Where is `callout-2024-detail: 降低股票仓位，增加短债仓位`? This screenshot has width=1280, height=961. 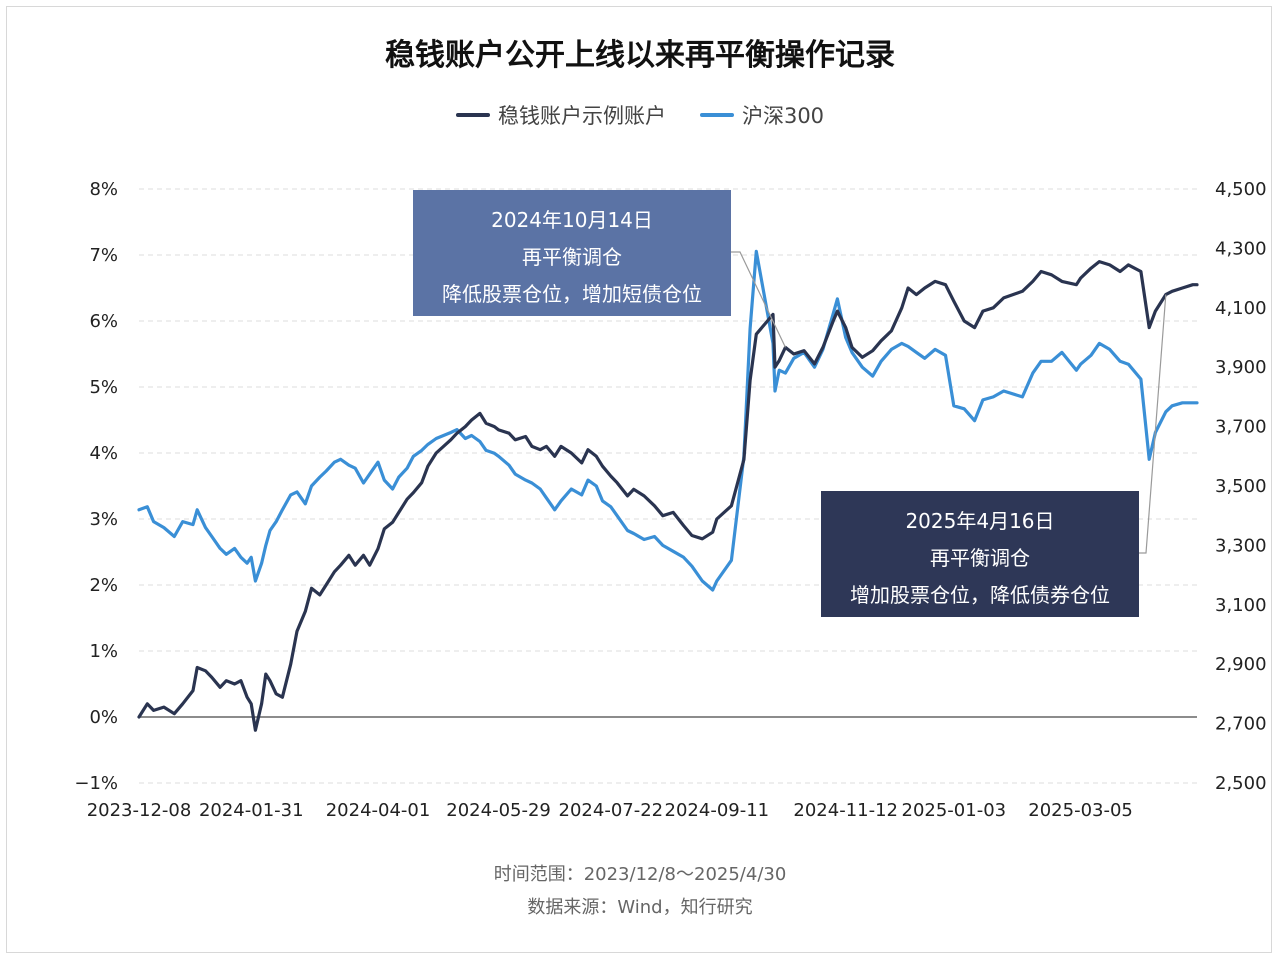 callout-2024-detail: 降低股票仓位，增加短债仓位 is located at coordinates (572, 294).